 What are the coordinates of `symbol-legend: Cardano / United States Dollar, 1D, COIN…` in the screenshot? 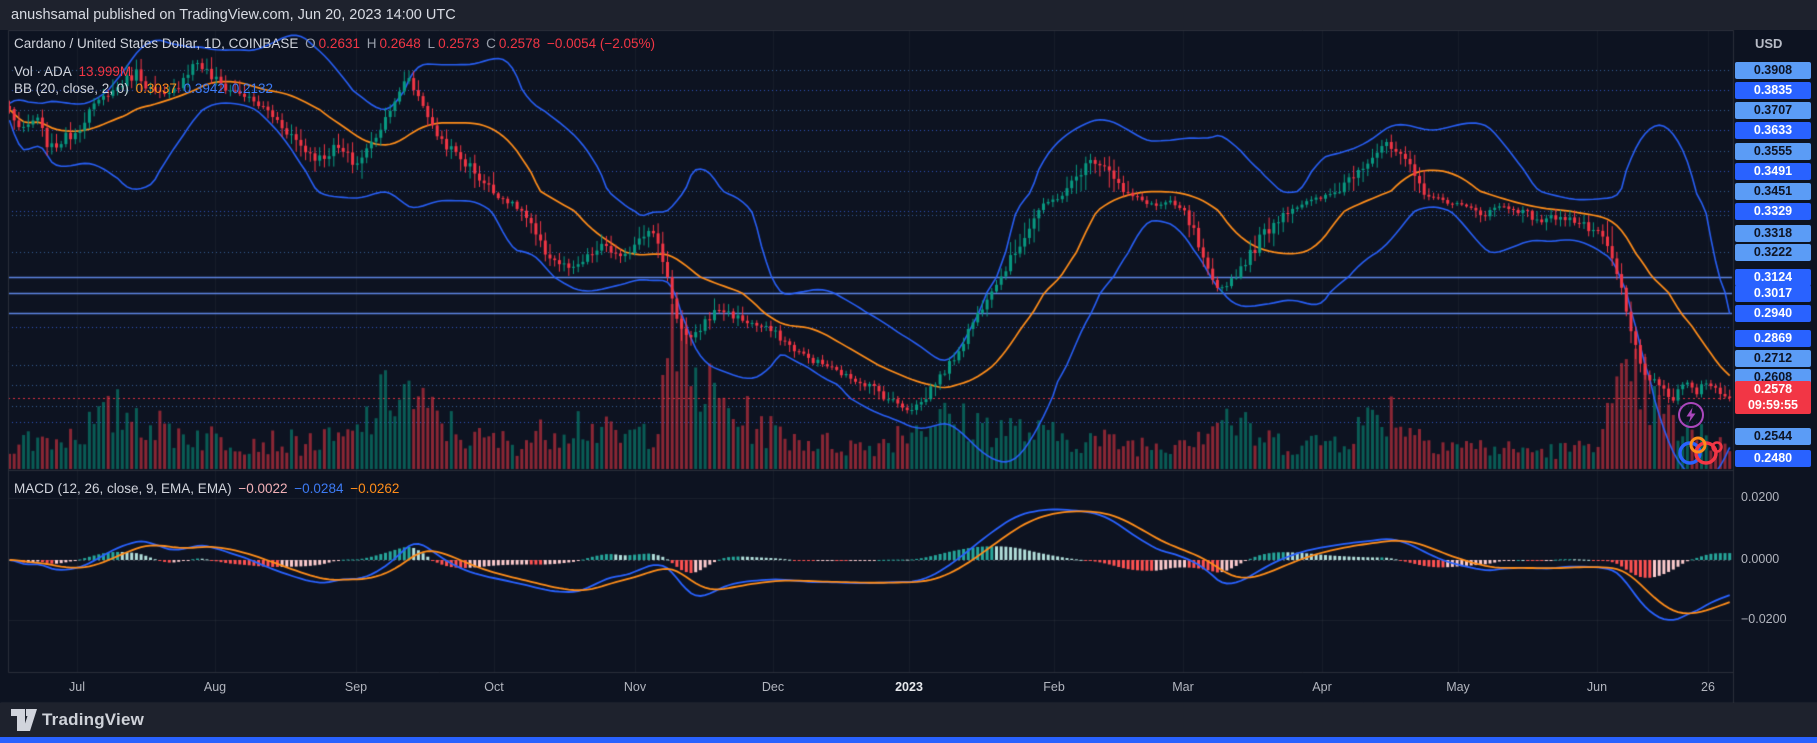 It's located at (336, 43).